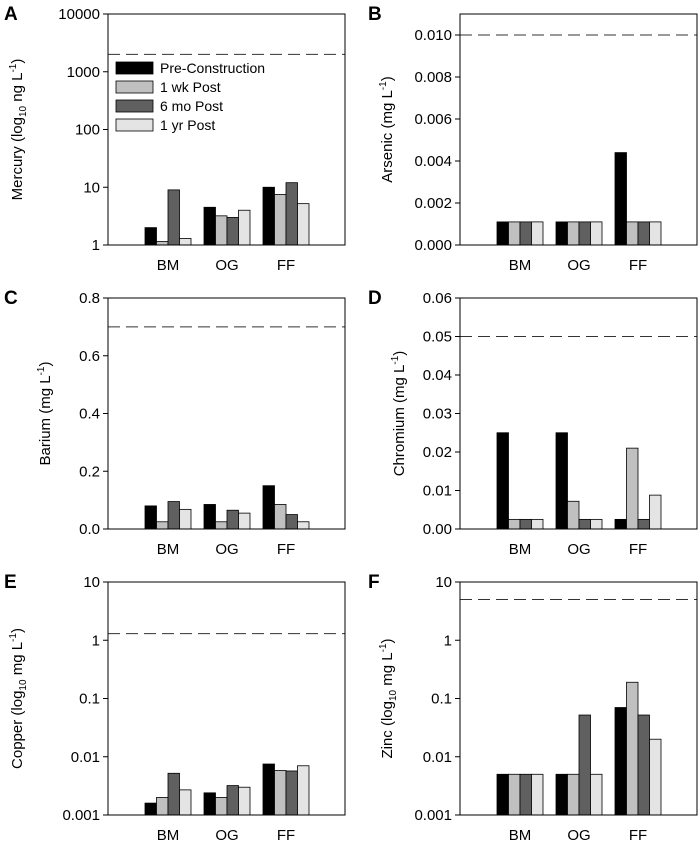  I want to click on y-tick-label: 0.02, so click(437, 452).